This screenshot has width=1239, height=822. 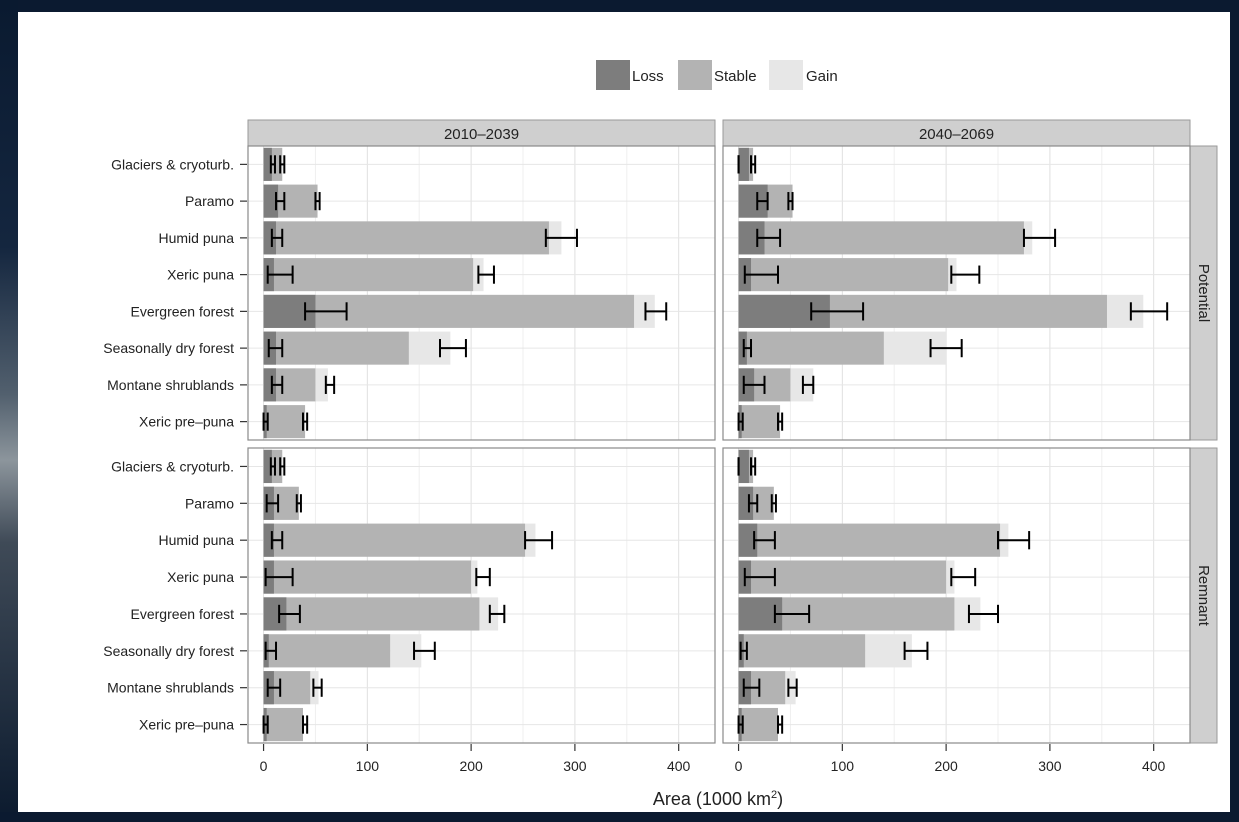 I want to click on x-tick-label: 200, so click(x=471, y=766).